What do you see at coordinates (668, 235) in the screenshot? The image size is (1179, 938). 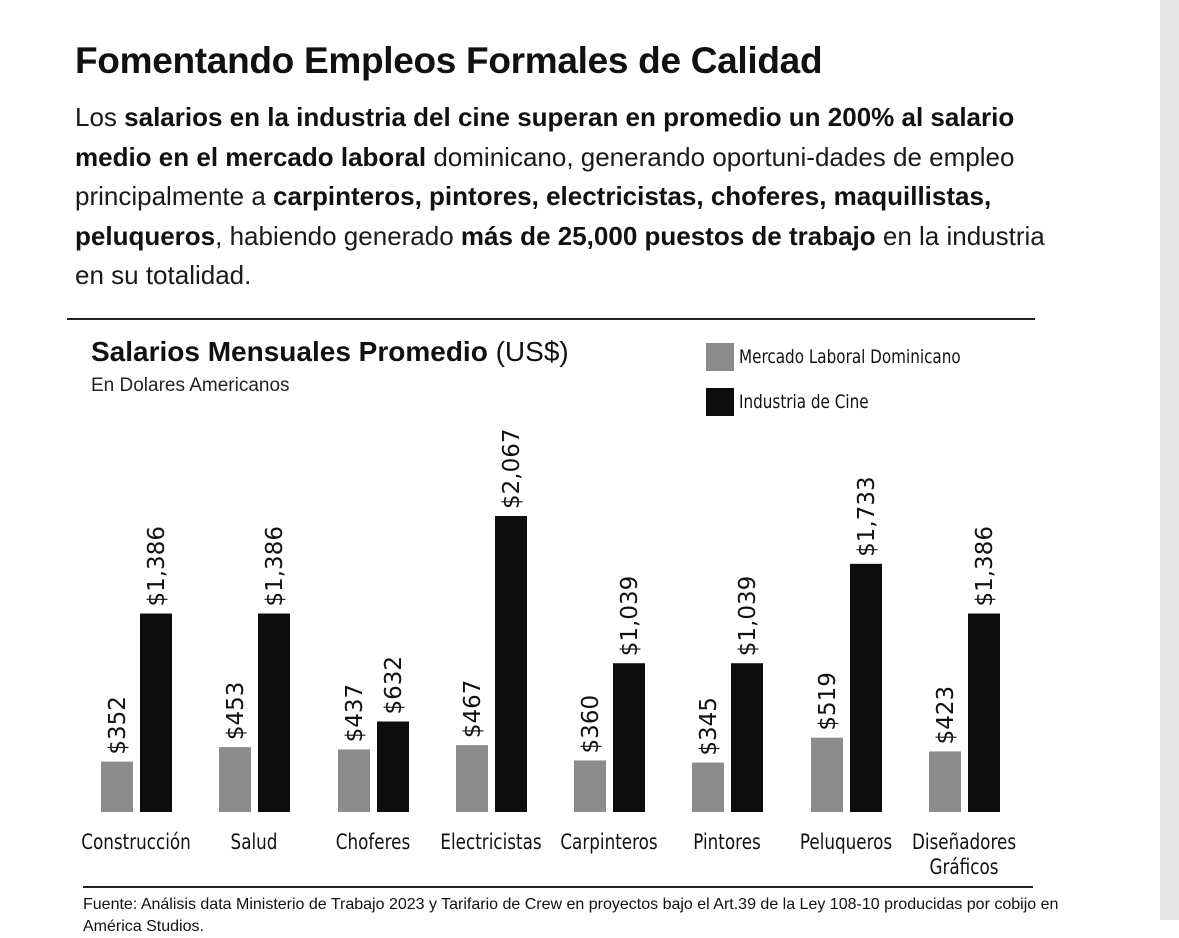 I see `emphasis-jobs: más de 25,000 puestos de trabajo` at bounding box center [668, 235].